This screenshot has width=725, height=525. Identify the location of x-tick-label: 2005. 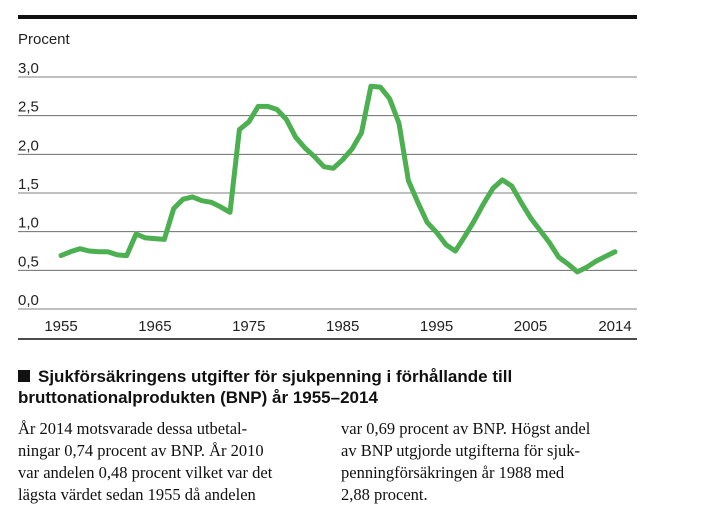
(530, 326).